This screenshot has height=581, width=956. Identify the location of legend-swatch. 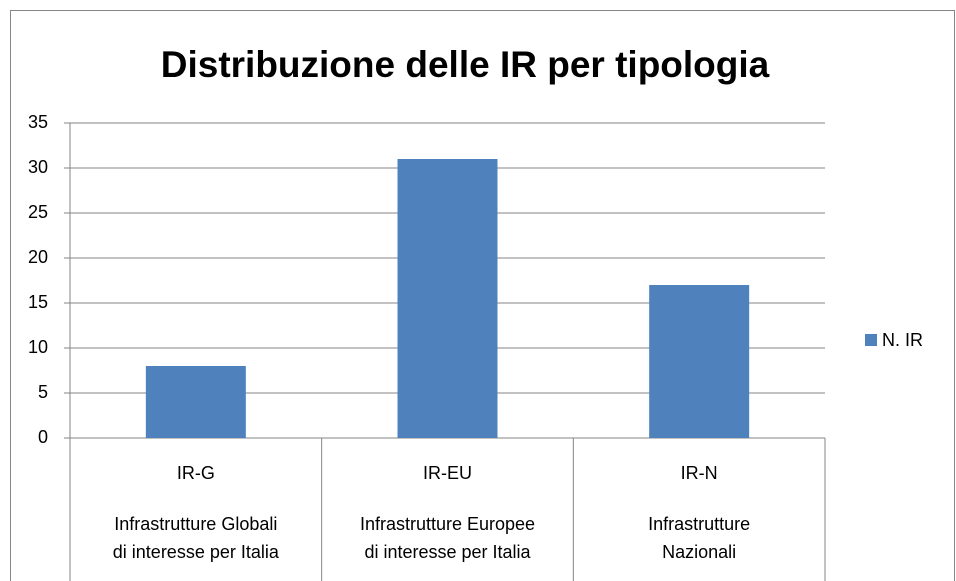
(871, 340).